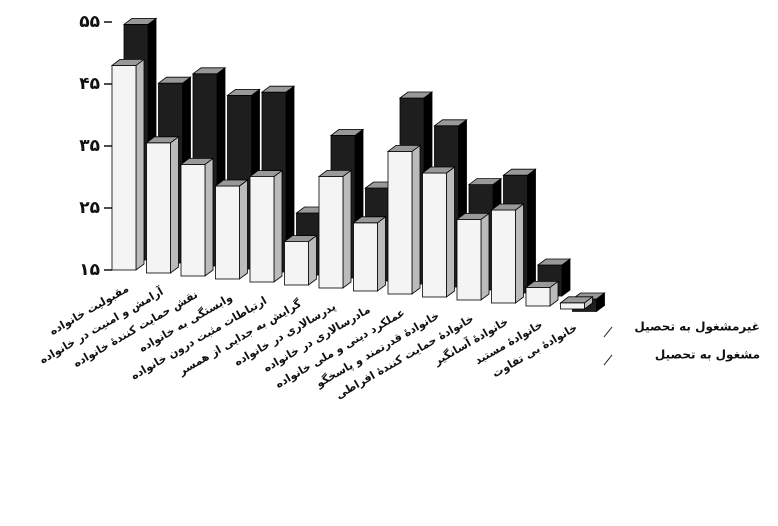 The image size is (778, 526). What do you see at coordinates (89, 22) in the screenshot?
I see `y-tick-label: ۵۵` at bounding box center [89, 22].